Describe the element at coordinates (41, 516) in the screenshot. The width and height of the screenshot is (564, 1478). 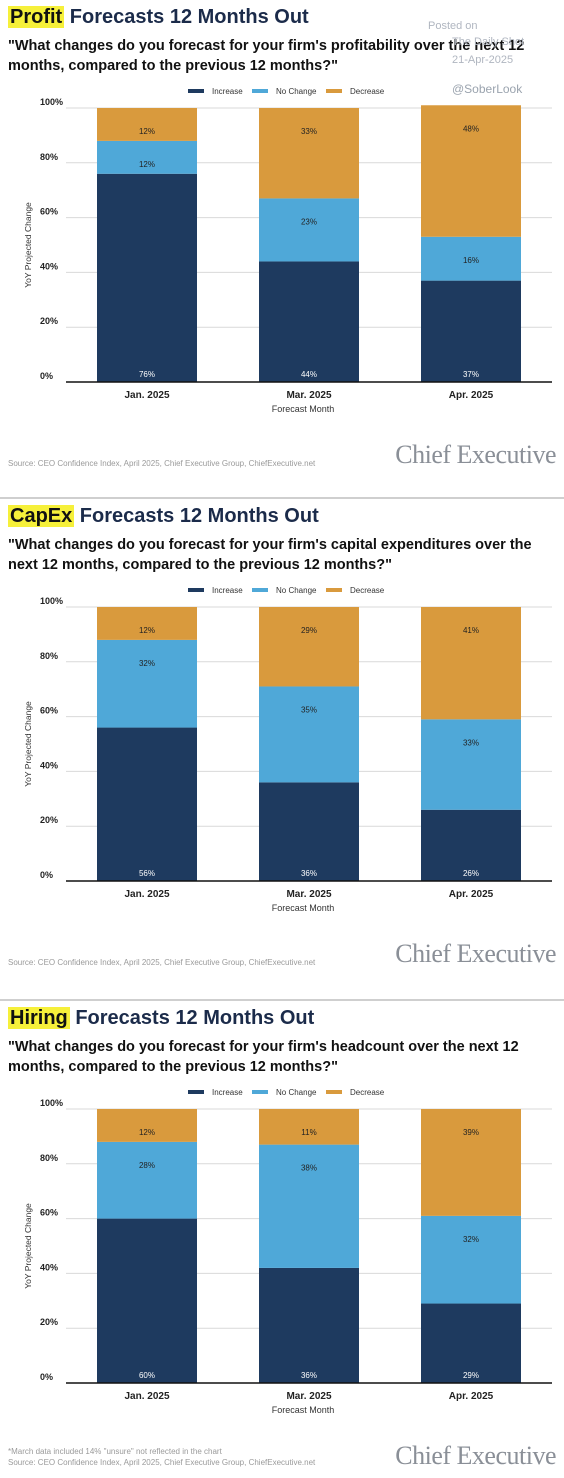
I see `title-highlight: CapEx` at that location.